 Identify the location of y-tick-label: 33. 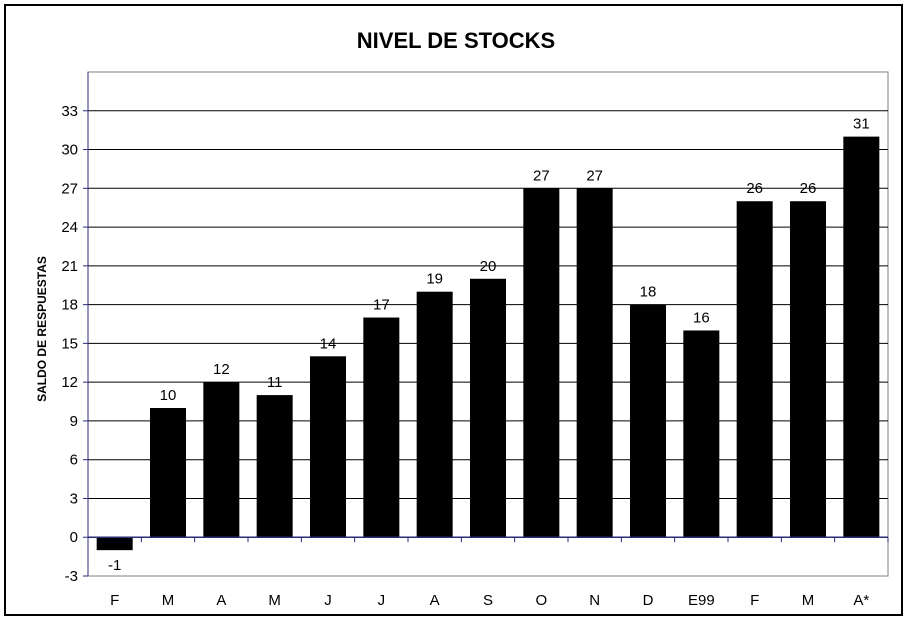
(69, 111).